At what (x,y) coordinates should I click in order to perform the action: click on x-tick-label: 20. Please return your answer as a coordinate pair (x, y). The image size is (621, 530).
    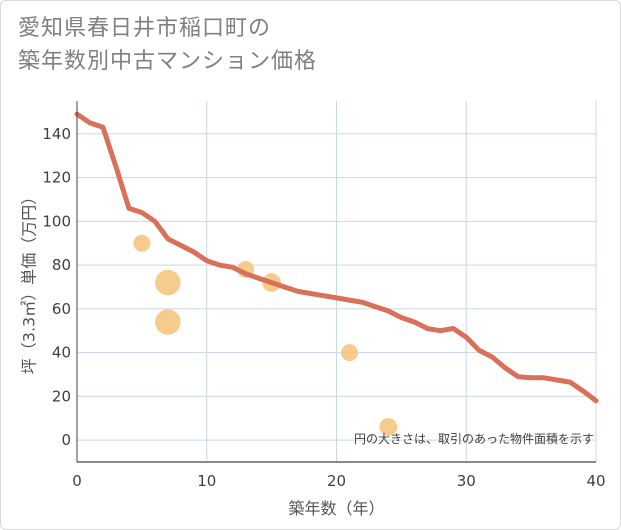
    Looking at the image, I should click on (336, 481).